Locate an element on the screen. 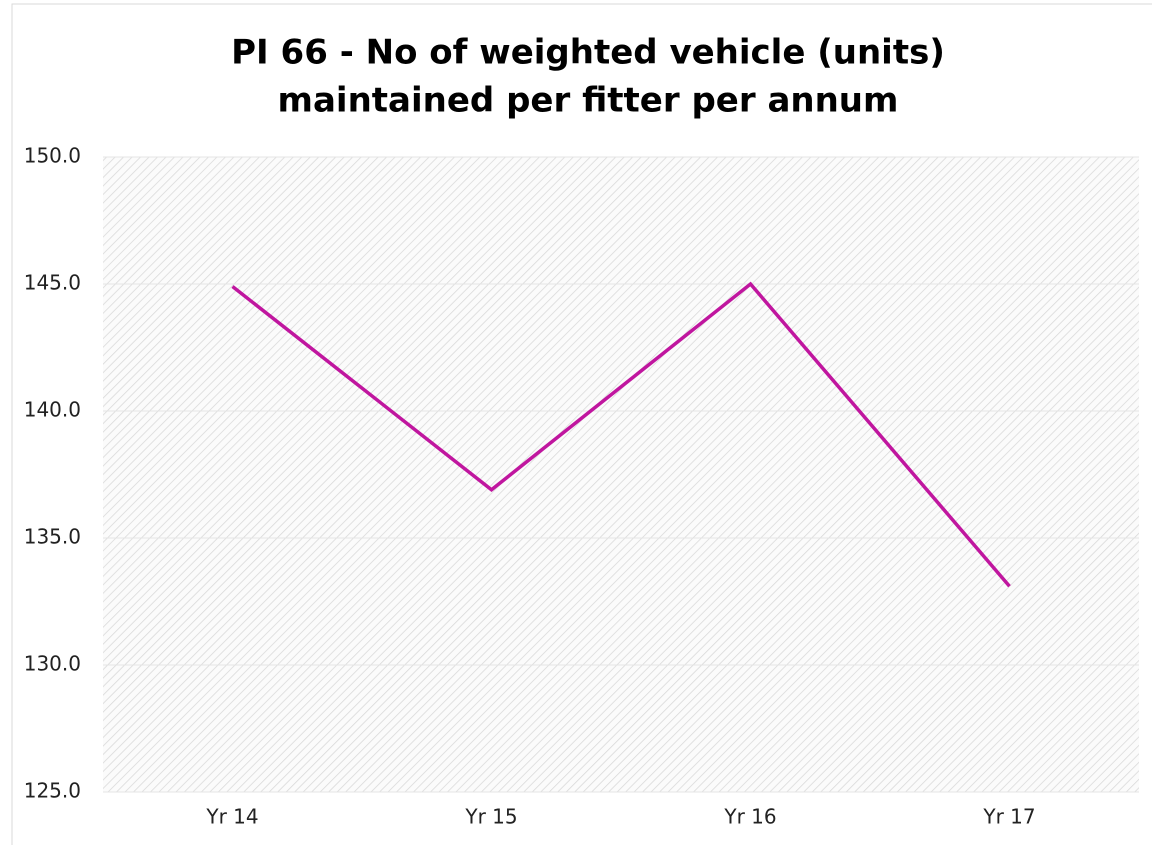 This screenshot has width=1152, height=845. x-tick-label: Yr 17 is located at coordinates (1008, 817).